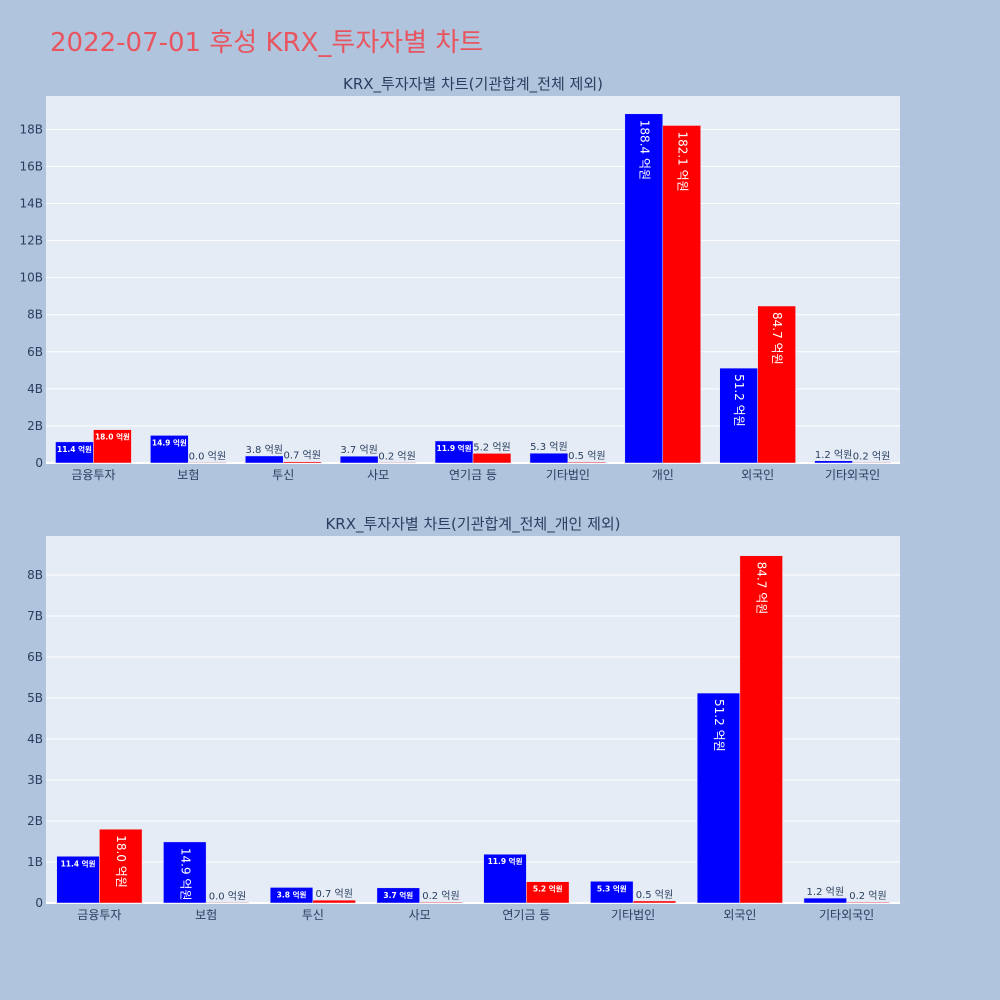 The height and width of the screenshot is (1000, 1000). I want to click on y-tick-label: 16B, so click(31, 166).